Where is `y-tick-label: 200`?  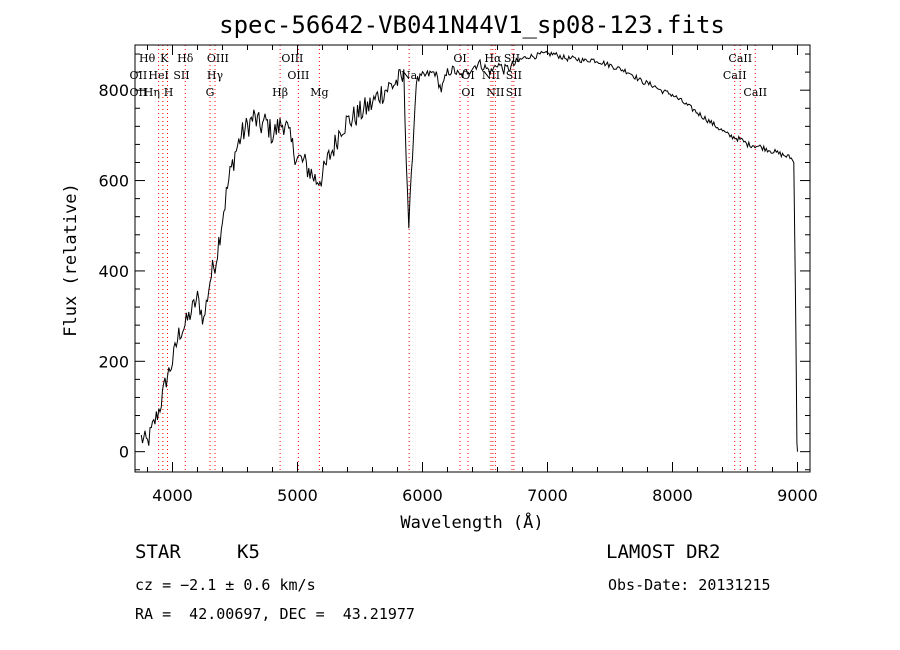
y-tick-label: 200 is located at coordinates (113, 361).